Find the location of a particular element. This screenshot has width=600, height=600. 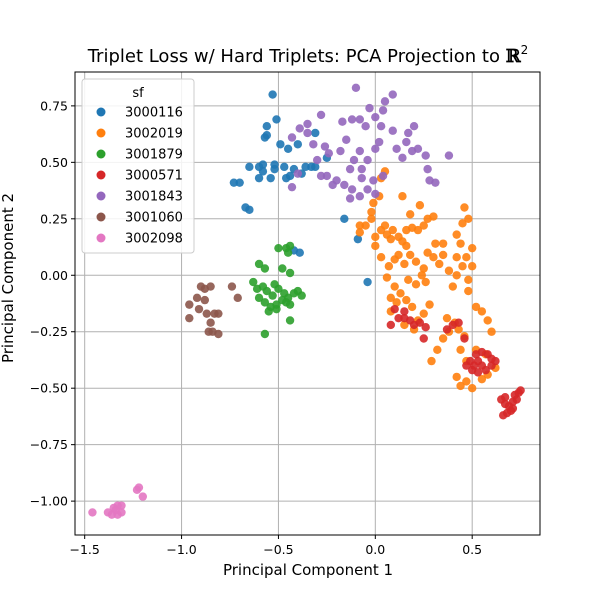

x-tick-label: −1.0 is located at coordinates (181, 549).